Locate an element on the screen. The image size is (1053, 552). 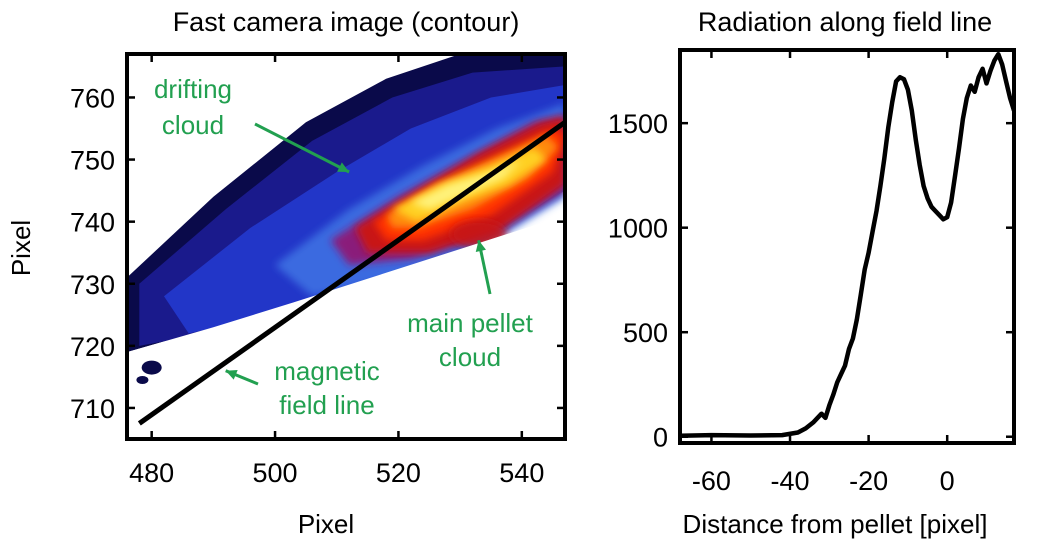
left-x-tick-label: 540 is located at coordinates (521, 473).